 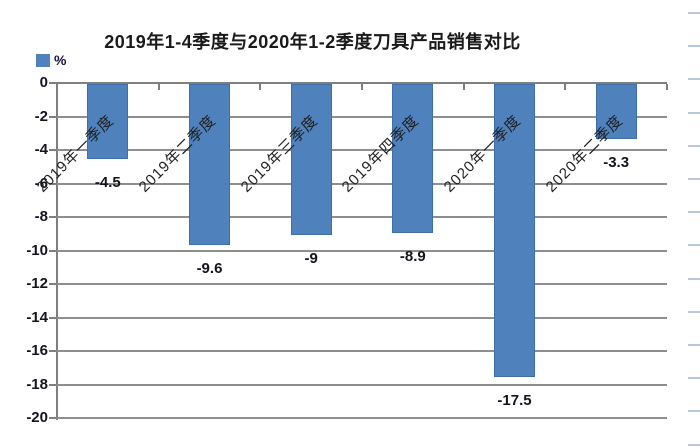 I want to click on y-axis-label: -2, so click(x=41, y=116).